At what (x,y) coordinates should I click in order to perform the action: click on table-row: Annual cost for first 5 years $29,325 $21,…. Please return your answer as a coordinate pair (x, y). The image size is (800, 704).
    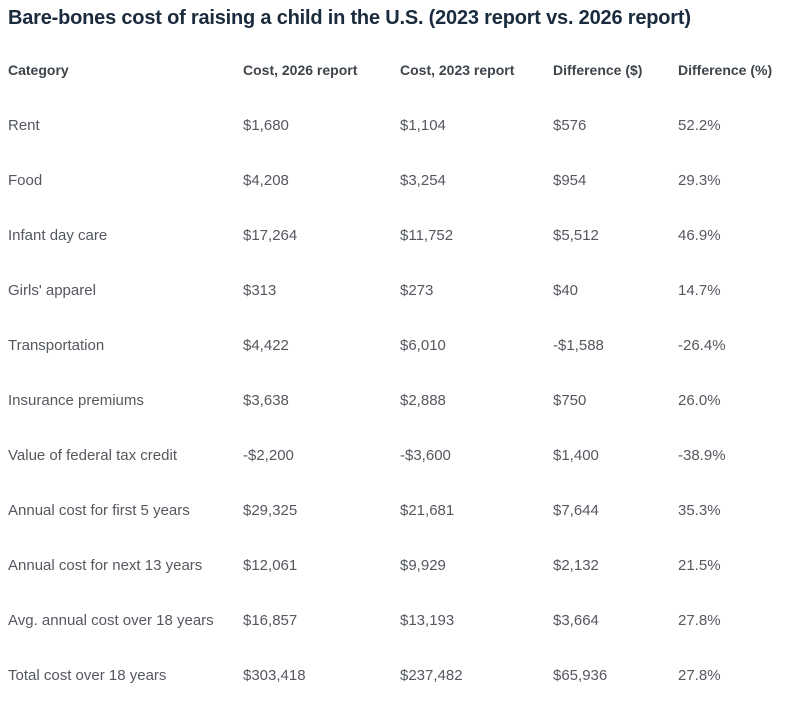
    Looking at the image, I should click on (400, 510).